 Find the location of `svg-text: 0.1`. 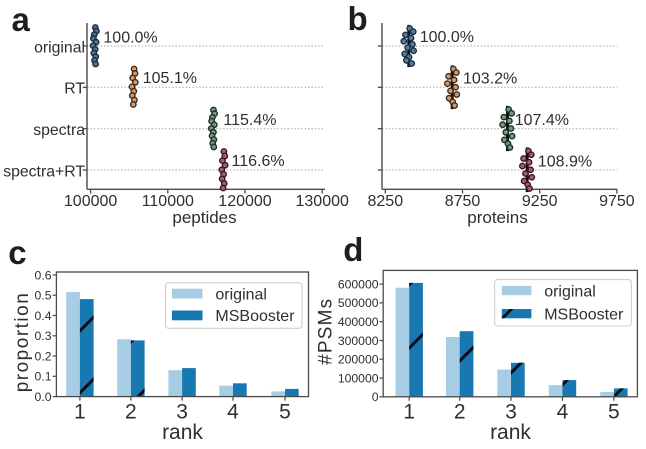

svg-text: 0.1 is located at coordinates (43, 377).